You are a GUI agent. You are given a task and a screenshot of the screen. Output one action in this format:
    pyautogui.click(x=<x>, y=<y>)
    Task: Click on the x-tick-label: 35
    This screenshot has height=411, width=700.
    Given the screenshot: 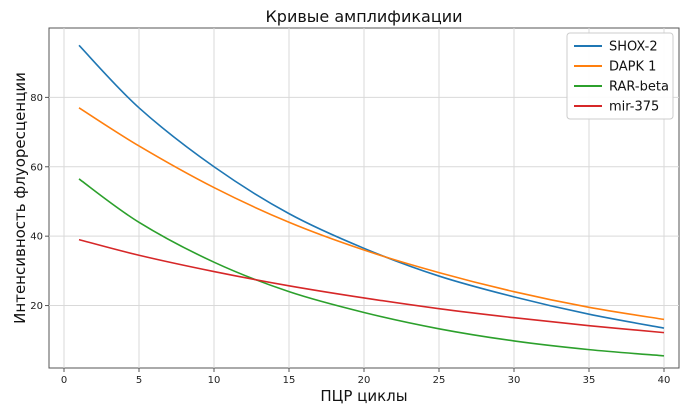 What is the action you would take?
    pyautogui.click(x=589, y=380)
    